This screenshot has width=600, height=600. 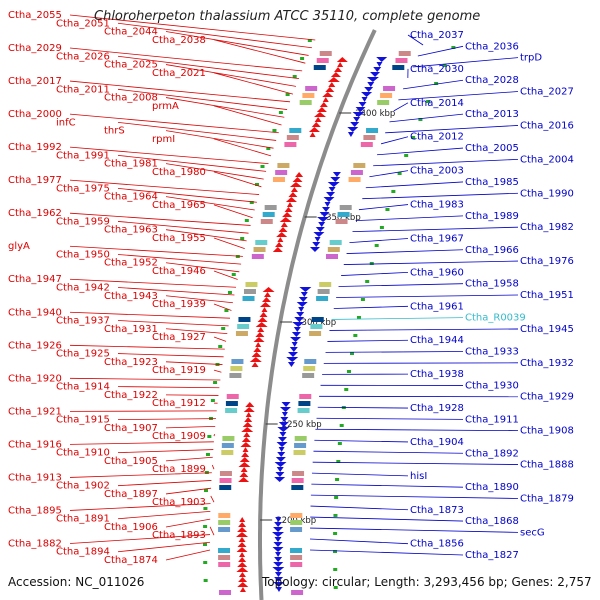 I want to click on forward-gene-label: Ctha_1920, so click(x=35, y=378).